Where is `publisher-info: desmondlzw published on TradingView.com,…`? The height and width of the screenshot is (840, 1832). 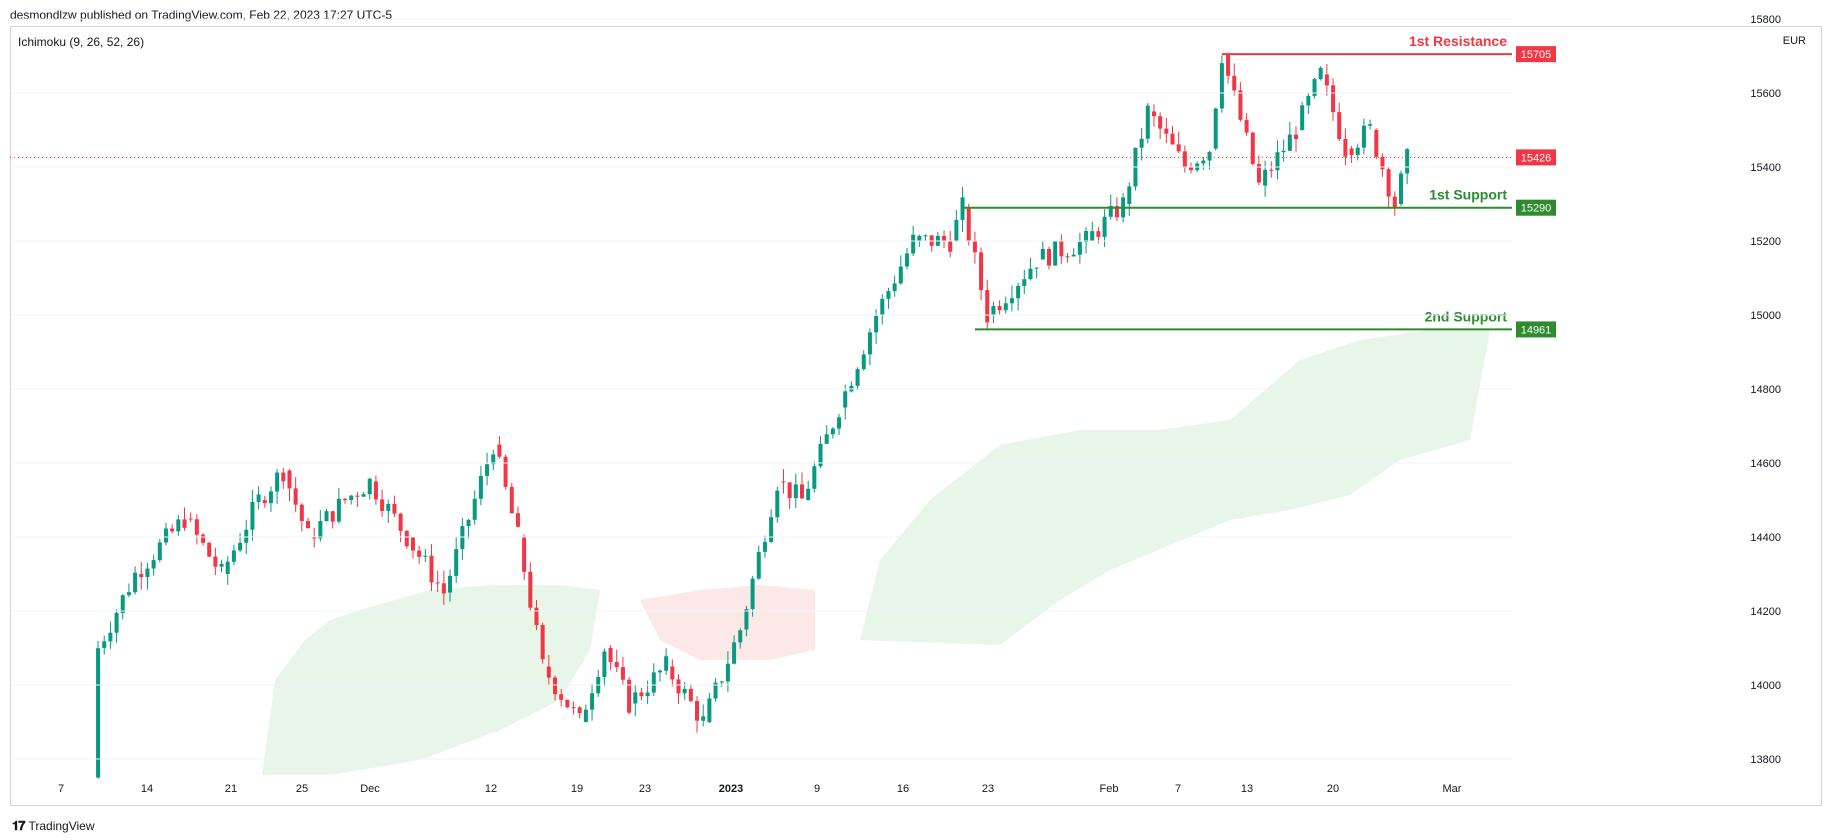 publisher-info: desmondlzw published on TradingView.com,… is located at coordinates (201, 15).